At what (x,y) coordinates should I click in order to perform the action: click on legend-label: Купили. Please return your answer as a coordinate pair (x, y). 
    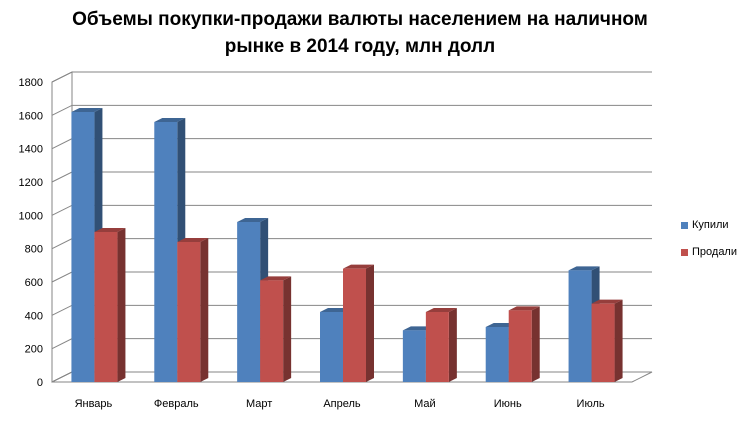
    Looking at the image, I should click on (710, 225).